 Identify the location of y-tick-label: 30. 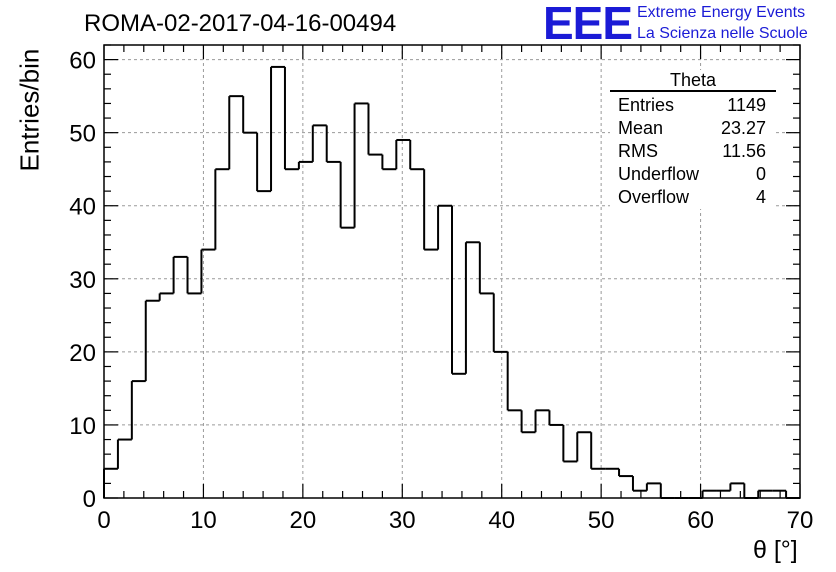
(82, 280).